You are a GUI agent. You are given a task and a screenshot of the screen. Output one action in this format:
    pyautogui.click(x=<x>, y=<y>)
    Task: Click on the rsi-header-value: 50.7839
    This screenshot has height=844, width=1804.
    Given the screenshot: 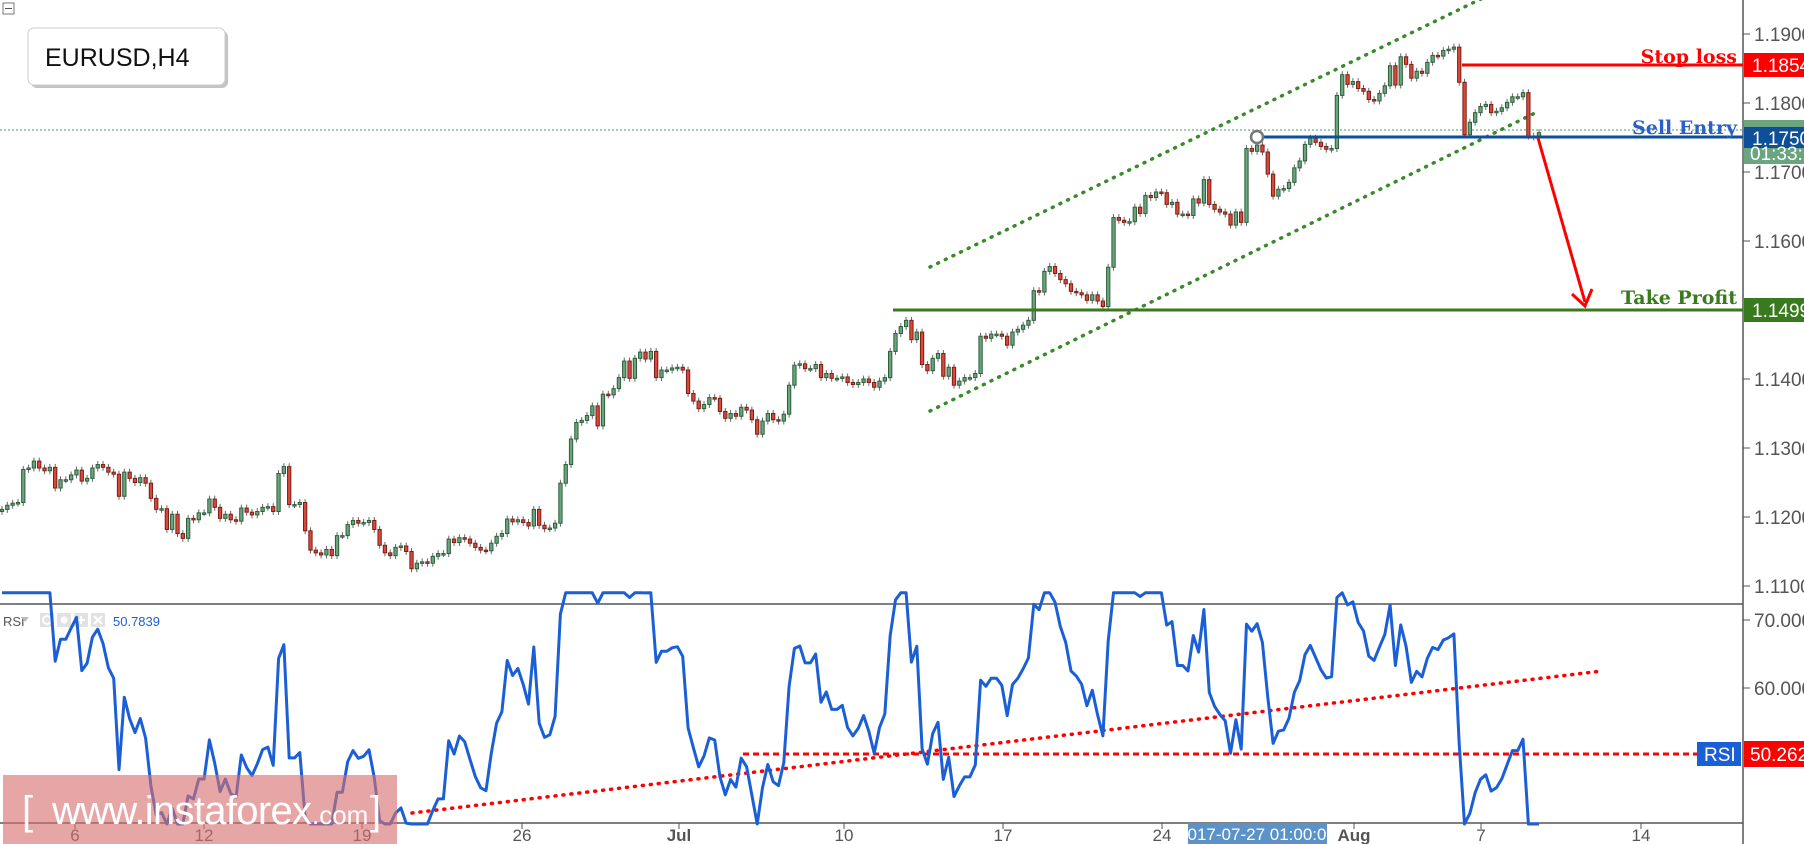 What is the action you would take?
    pyautogui.click(x=136, y=621)
    